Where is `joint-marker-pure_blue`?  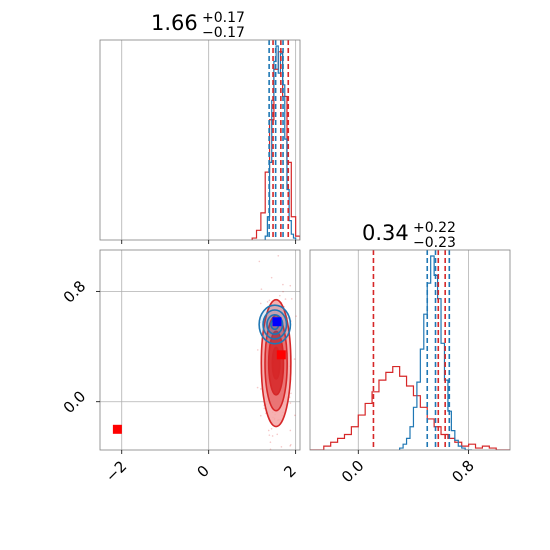 joint-marker-pure_blue is located at coordinates (277, 322).